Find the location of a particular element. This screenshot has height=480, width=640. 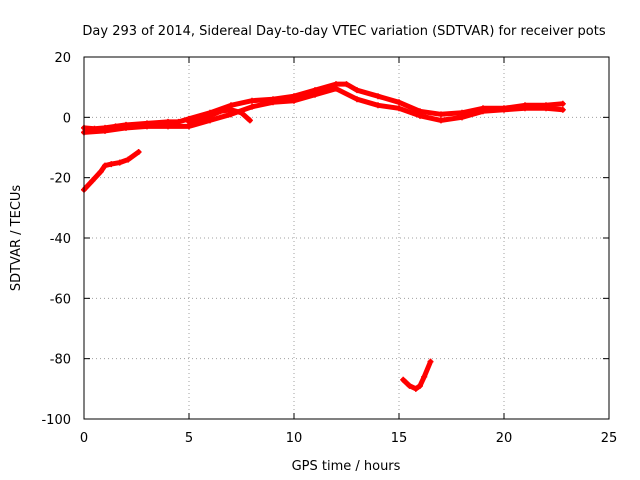

y-tick-label: -20 is located at coordinates (60, 179).